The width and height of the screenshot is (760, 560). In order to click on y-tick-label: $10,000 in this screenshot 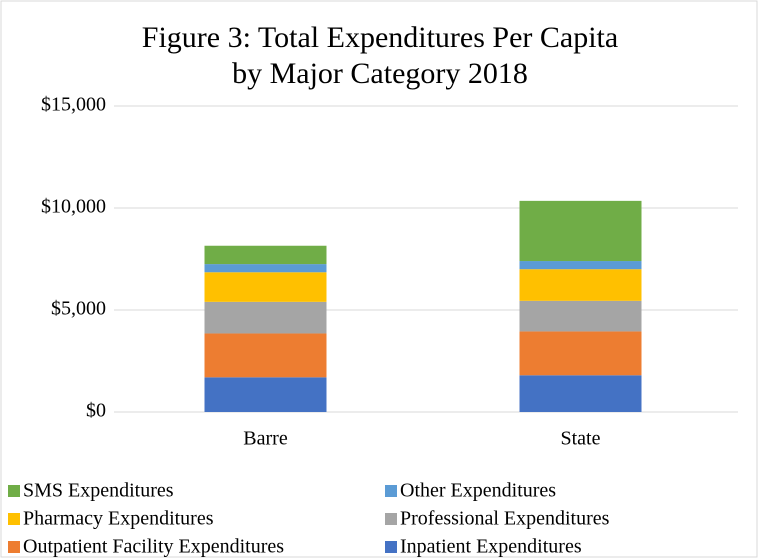, I will do `click(73, 207)`.